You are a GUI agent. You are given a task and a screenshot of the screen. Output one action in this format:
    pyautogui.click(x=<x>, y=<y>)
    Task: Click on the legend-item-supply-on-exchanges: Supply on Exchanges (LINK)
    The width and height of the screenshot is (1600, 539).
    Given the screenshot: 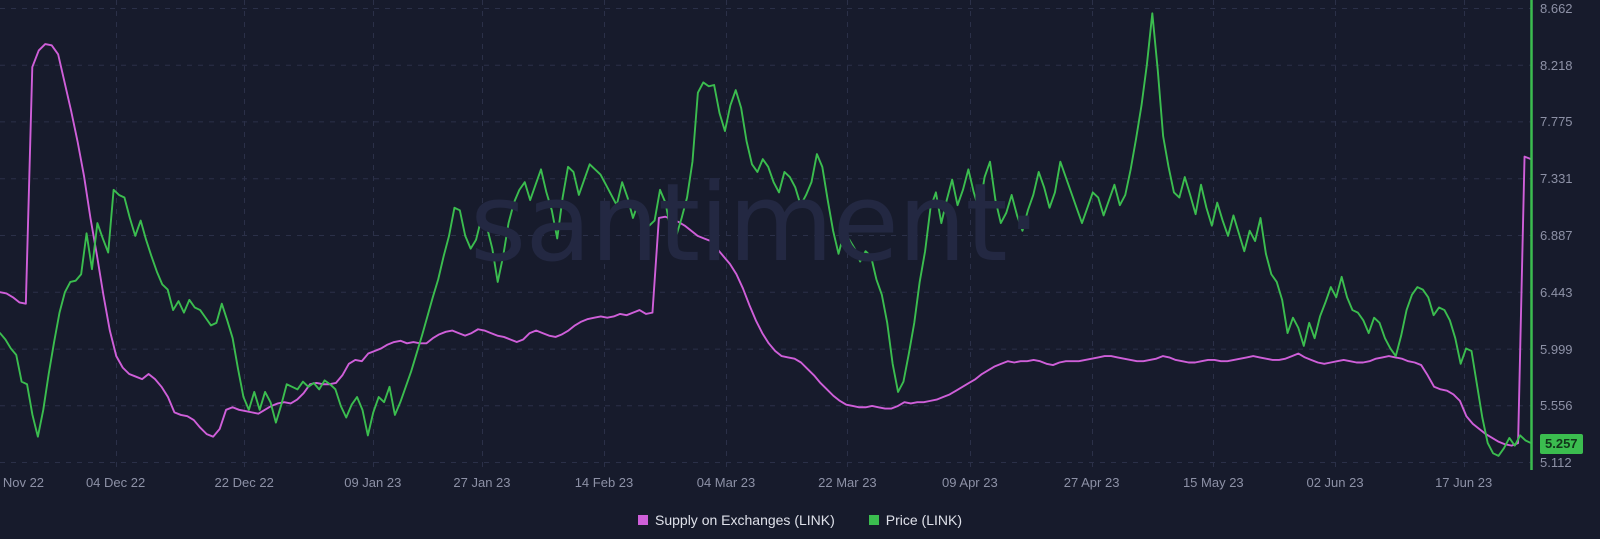 What is the action you would take?
    pyautogui.click(x=736, y=520)
    